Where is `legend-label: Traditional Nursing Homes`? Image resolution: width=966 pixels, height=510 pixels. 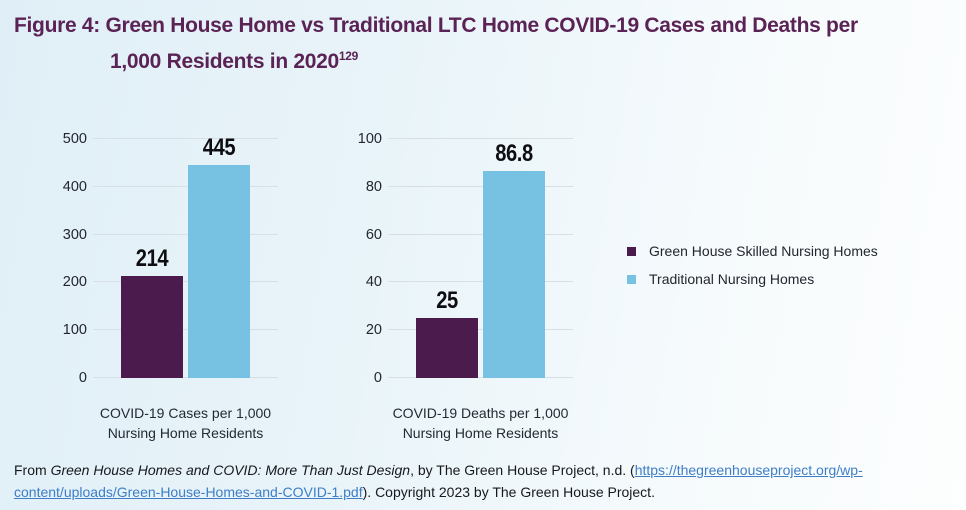 legend-label: Traditional Nursing Homes is located at coordinates (732, 279).